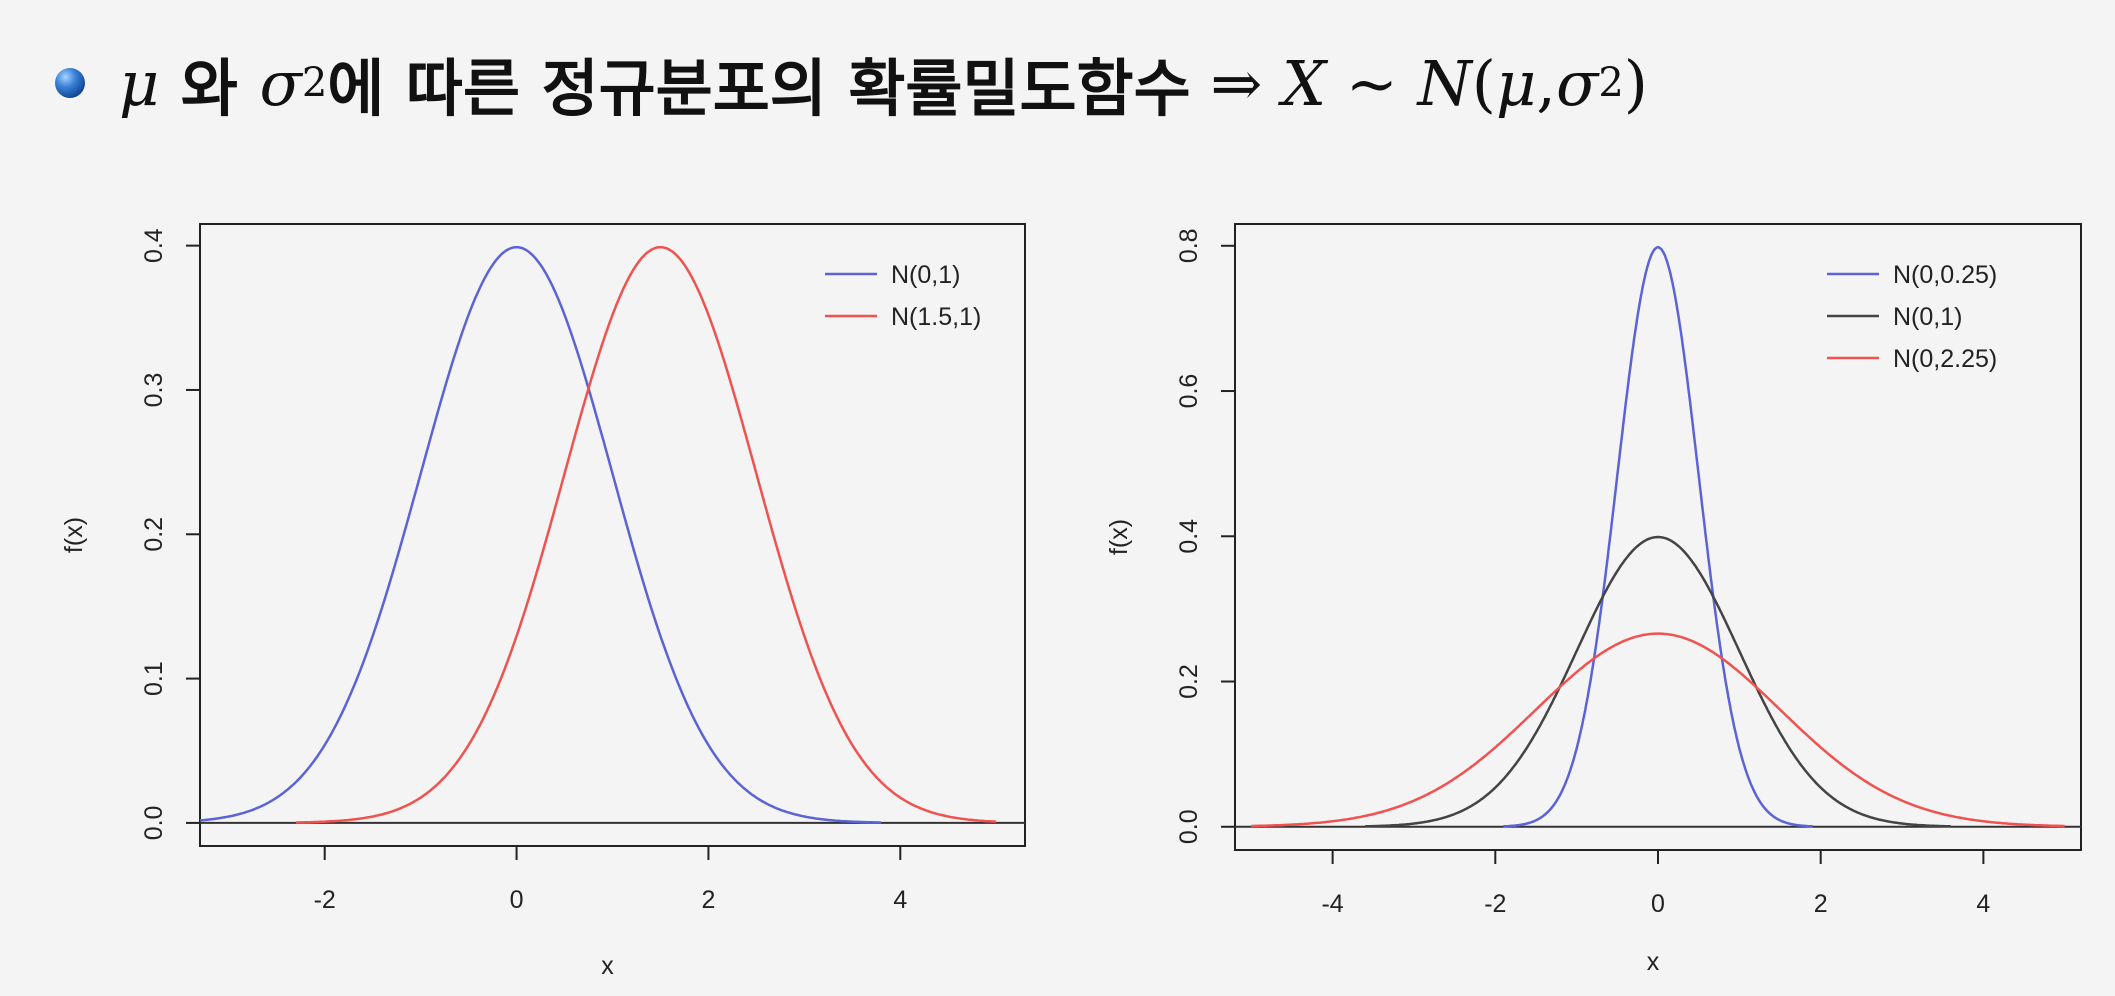  Describe the element at coordinates (1516, 83) in the screenshot. I see `title-mu-param: μ` at that location.